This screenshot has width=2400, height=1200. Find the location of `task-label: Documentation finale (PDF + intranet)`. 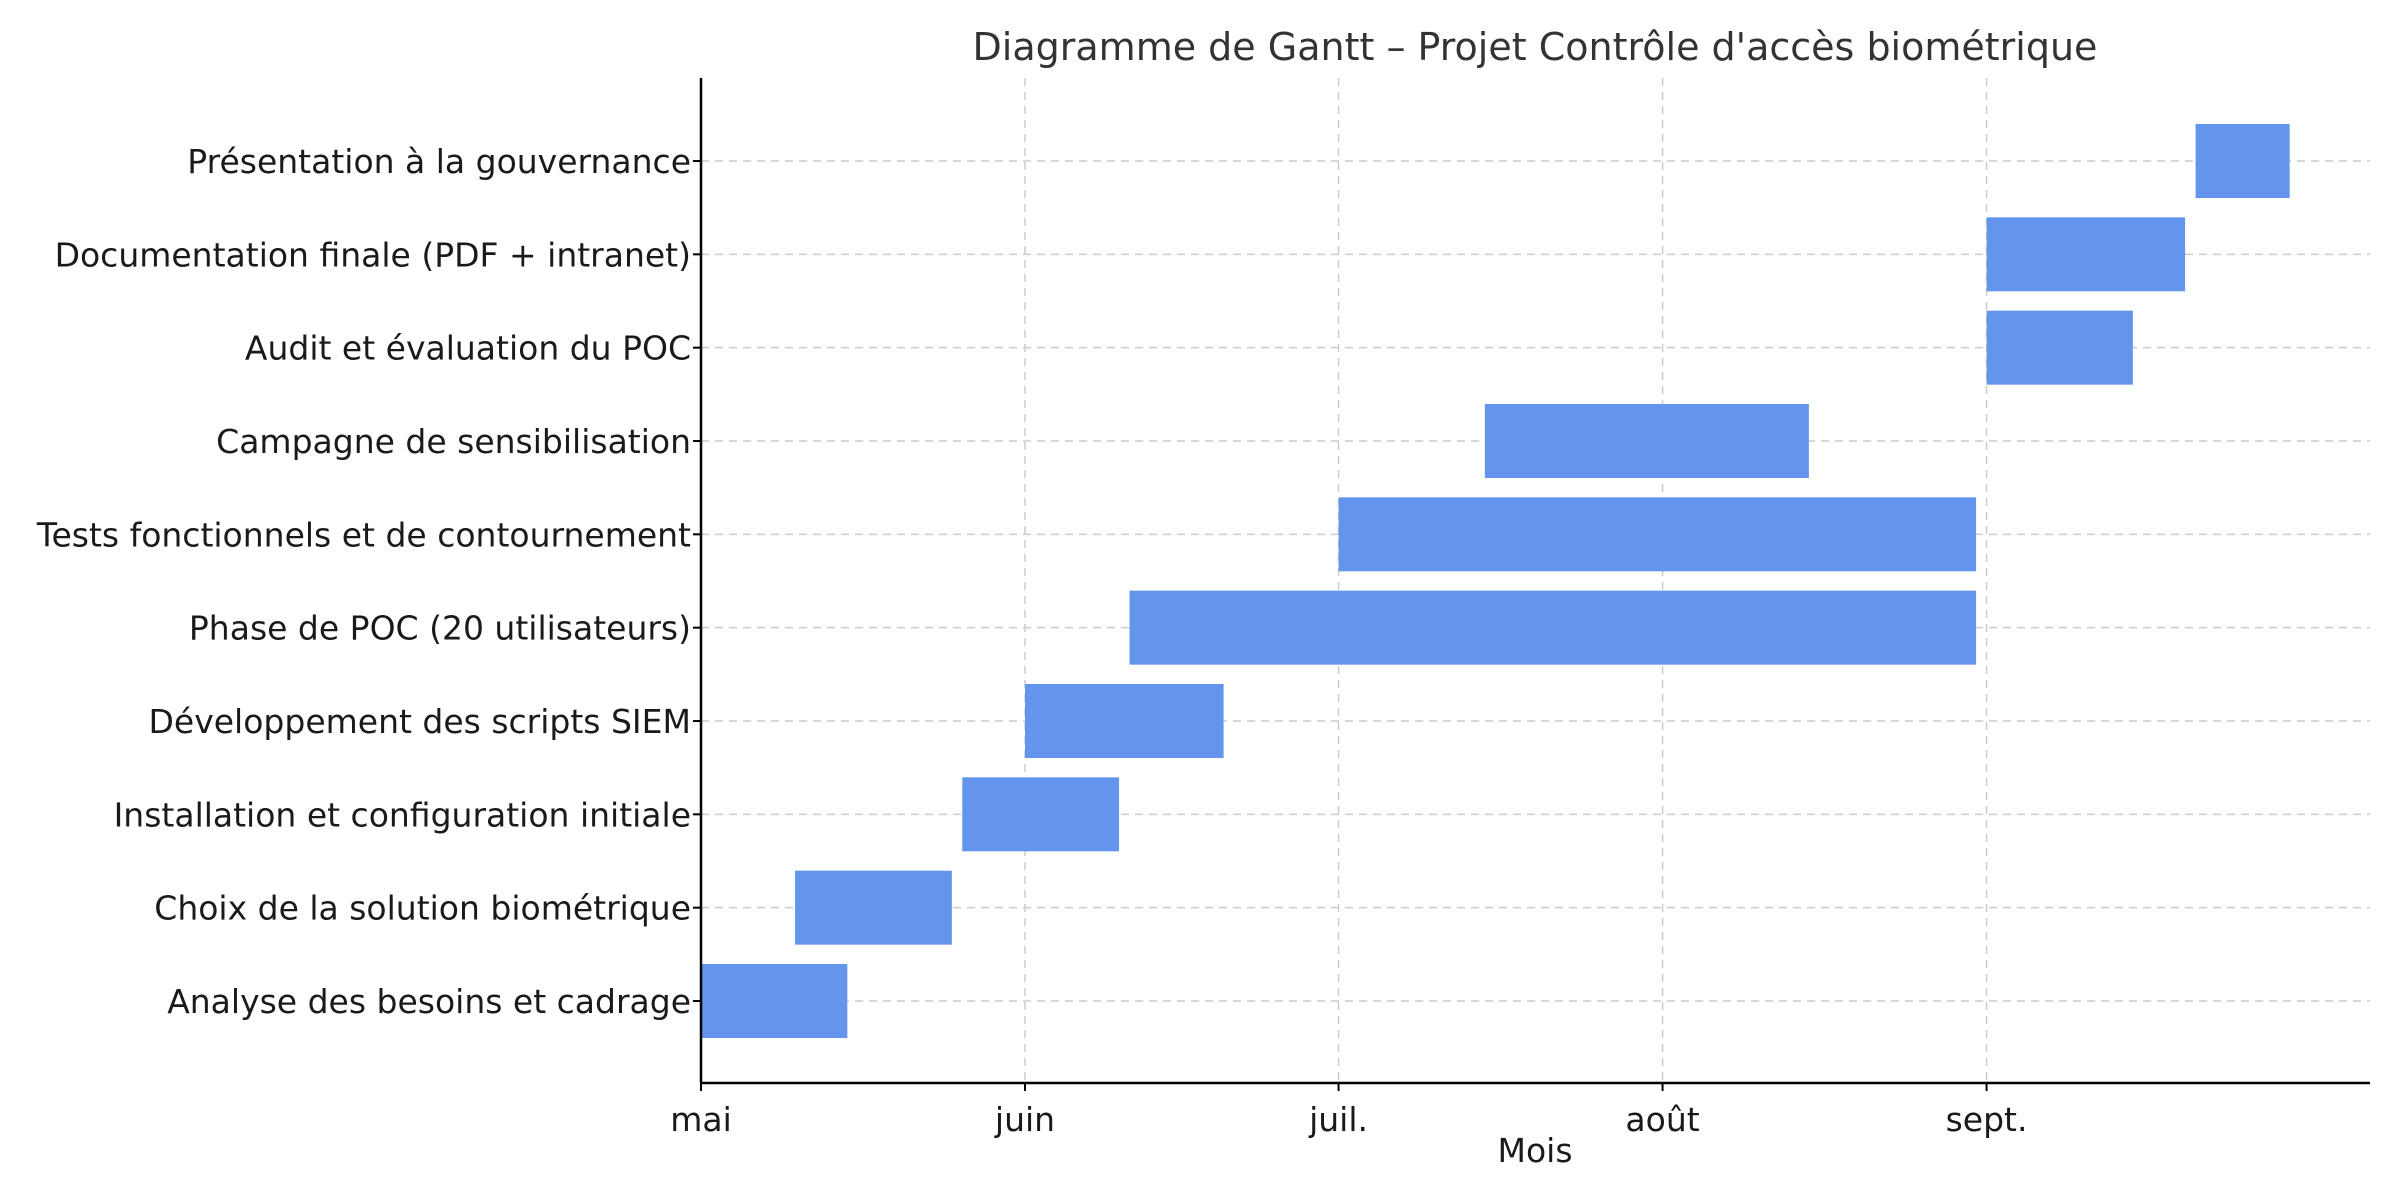

task-label: Documentation finale (PDF + intranet) is located at coordinates (373, 254).